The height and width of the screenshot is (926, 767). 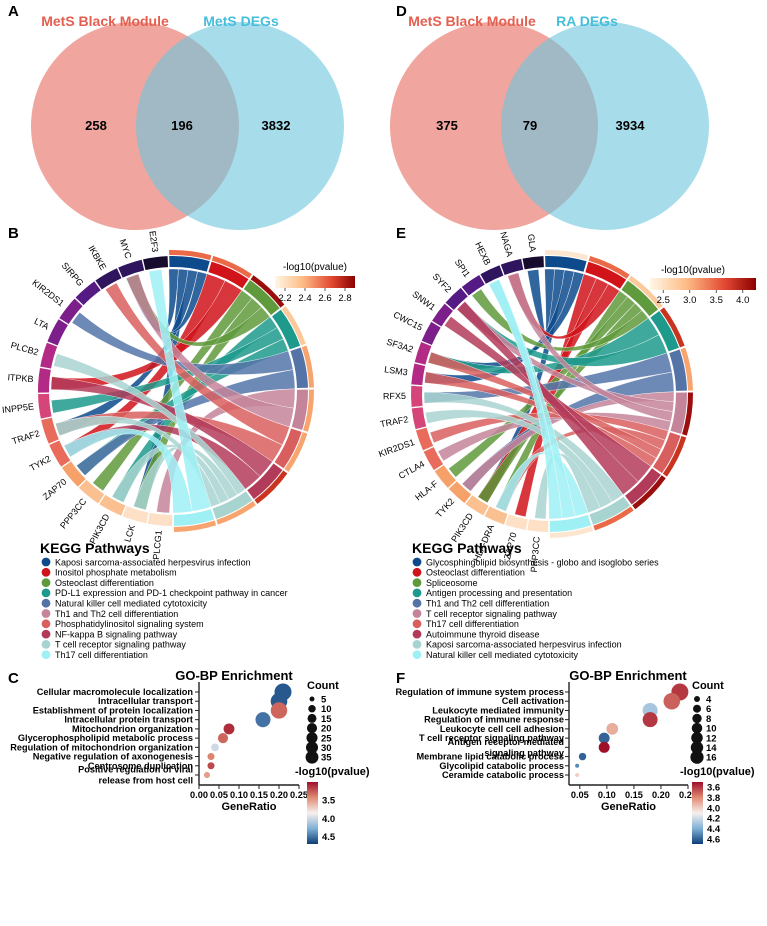 What do you see at coordinates (631, 125) in the screenshot?
I see `venn-d-right-count: 3934` at bounding box center [631, 125].